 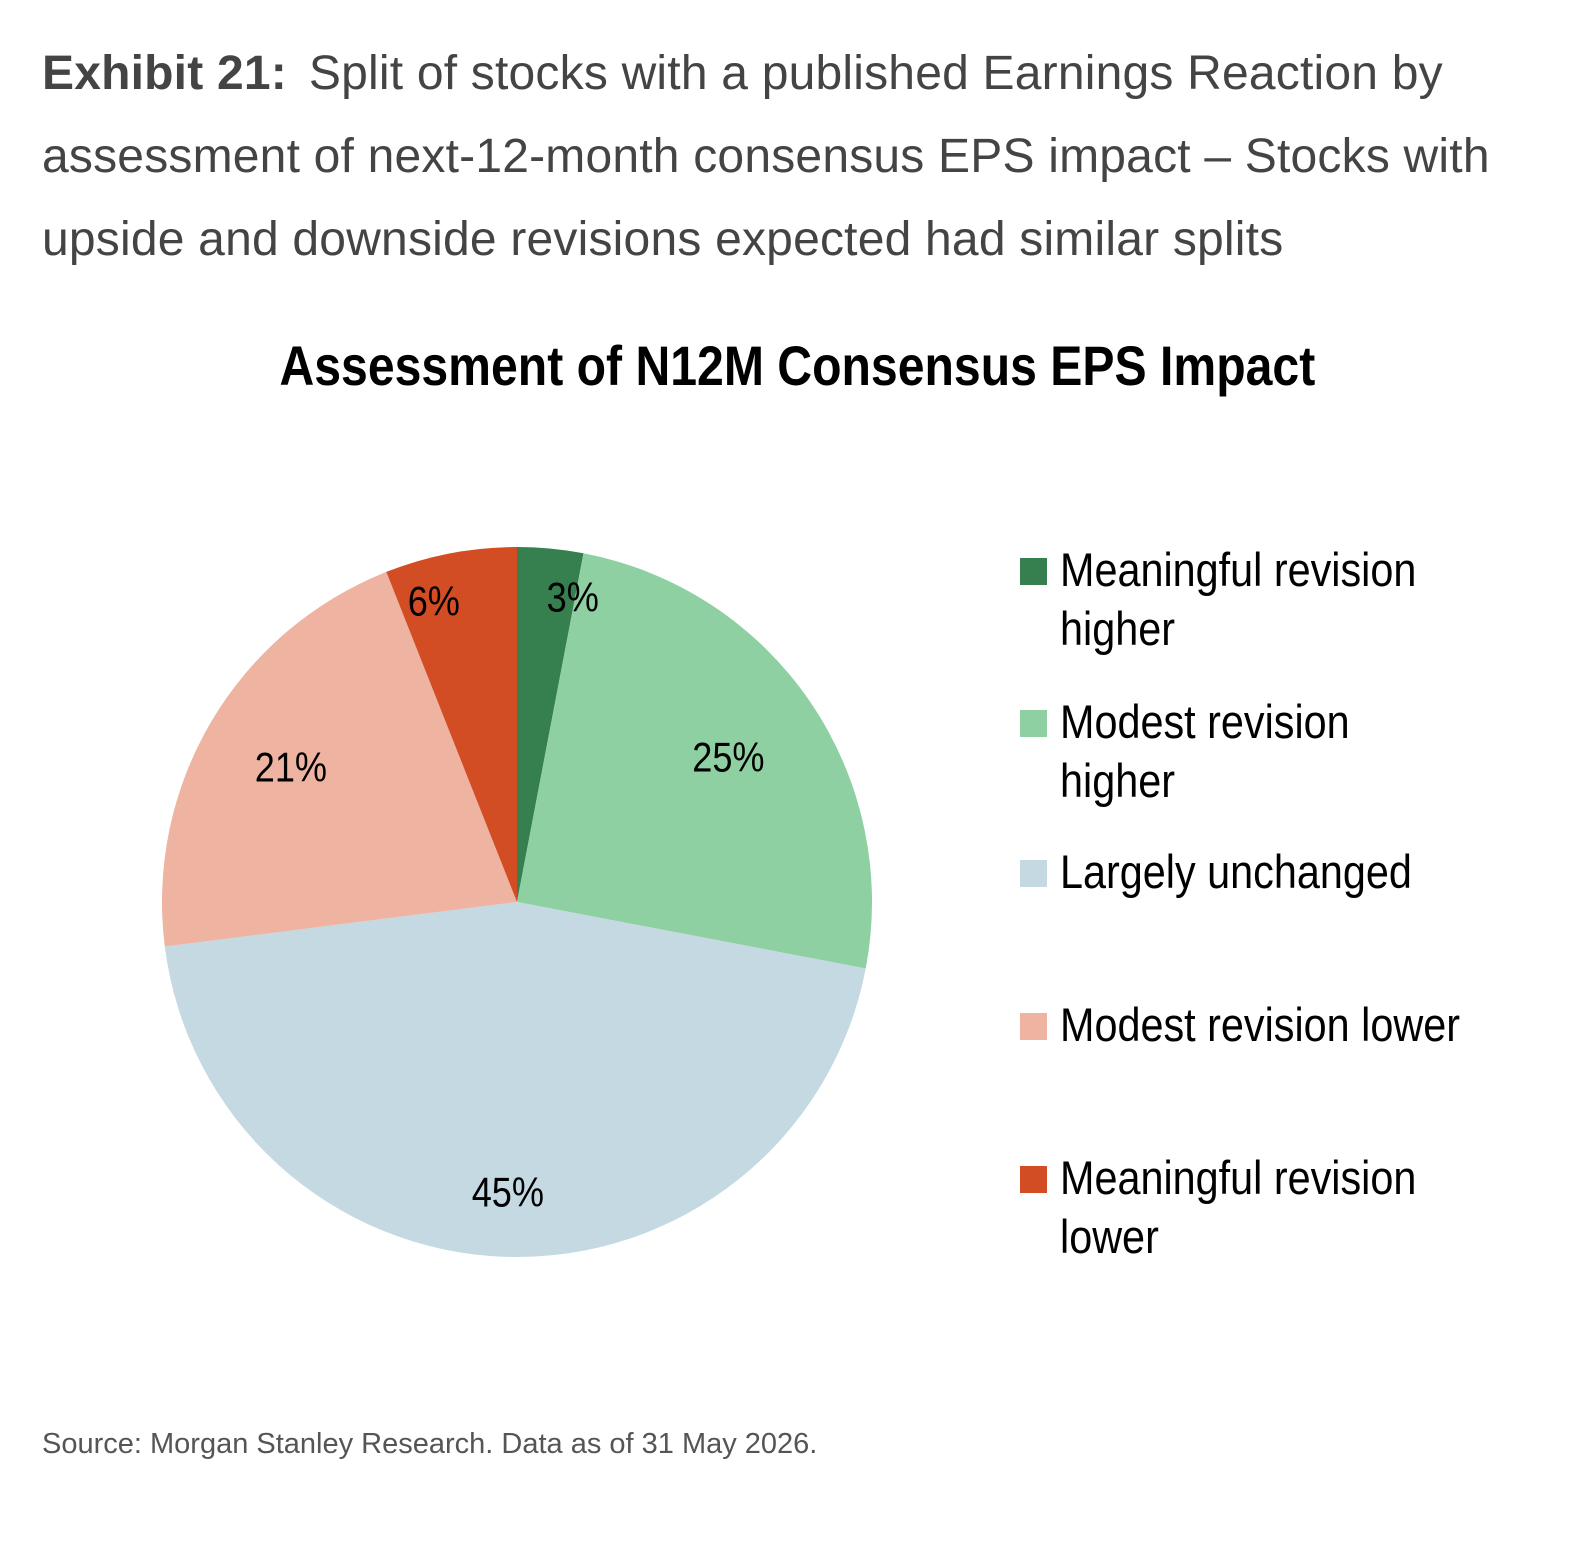 What do you see at coordinates (515, 1079) in the screenshot?
I see `pie-slice-largely-unchanged` at bounding box center [515, 1079].